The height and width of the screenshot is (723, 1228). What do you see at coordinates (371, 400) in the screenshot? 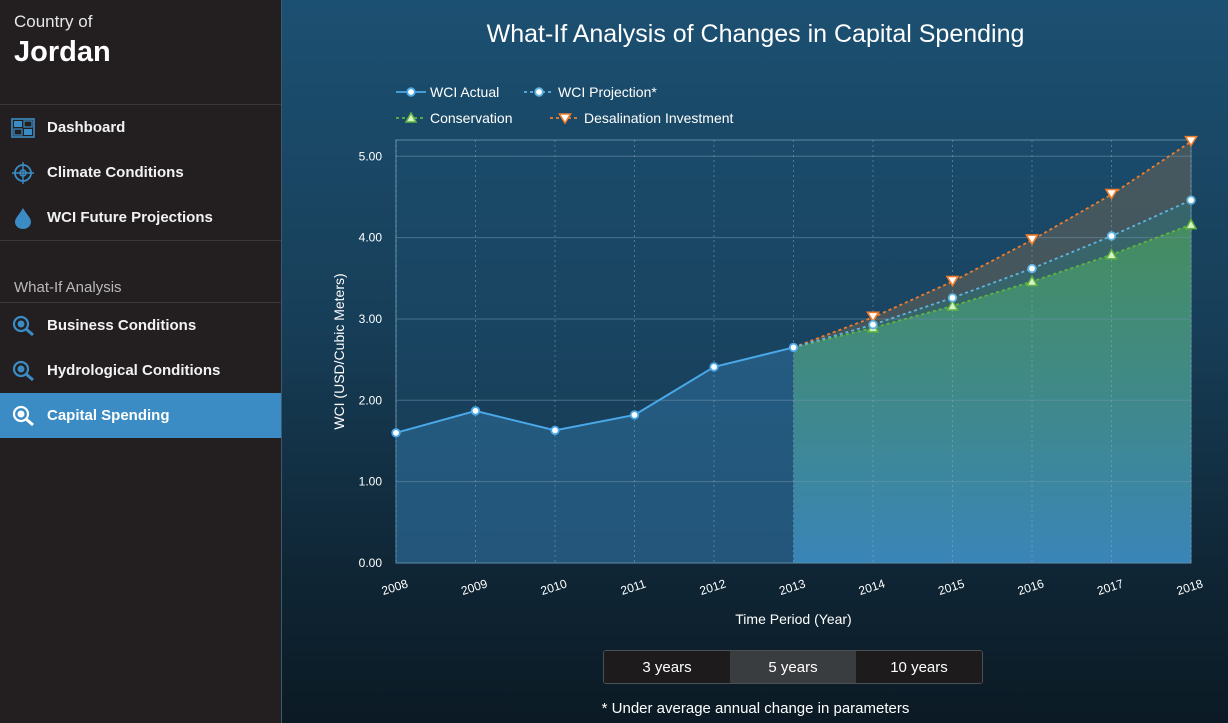
I see `y-tick-label: 2.00` at bounding box center [371, 400].